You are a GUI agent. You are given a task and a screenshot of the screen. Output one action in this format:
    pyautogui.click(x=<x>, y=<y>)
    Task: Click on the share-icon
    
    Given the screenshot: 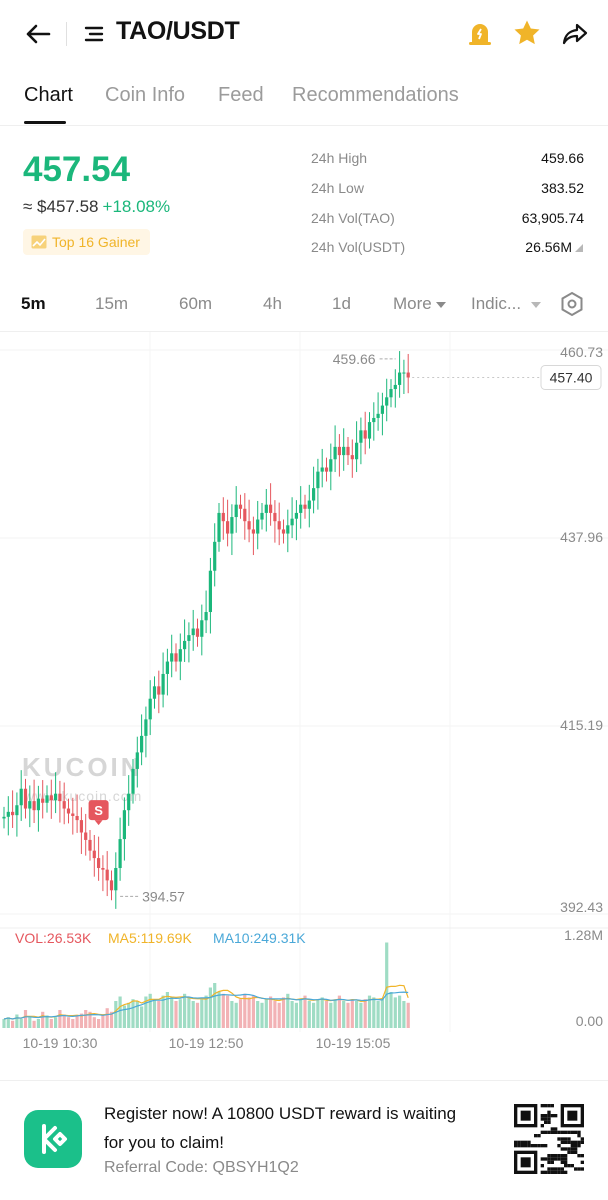 What is the action you would take?
    pyautogui.click(x=575, y=34)
    